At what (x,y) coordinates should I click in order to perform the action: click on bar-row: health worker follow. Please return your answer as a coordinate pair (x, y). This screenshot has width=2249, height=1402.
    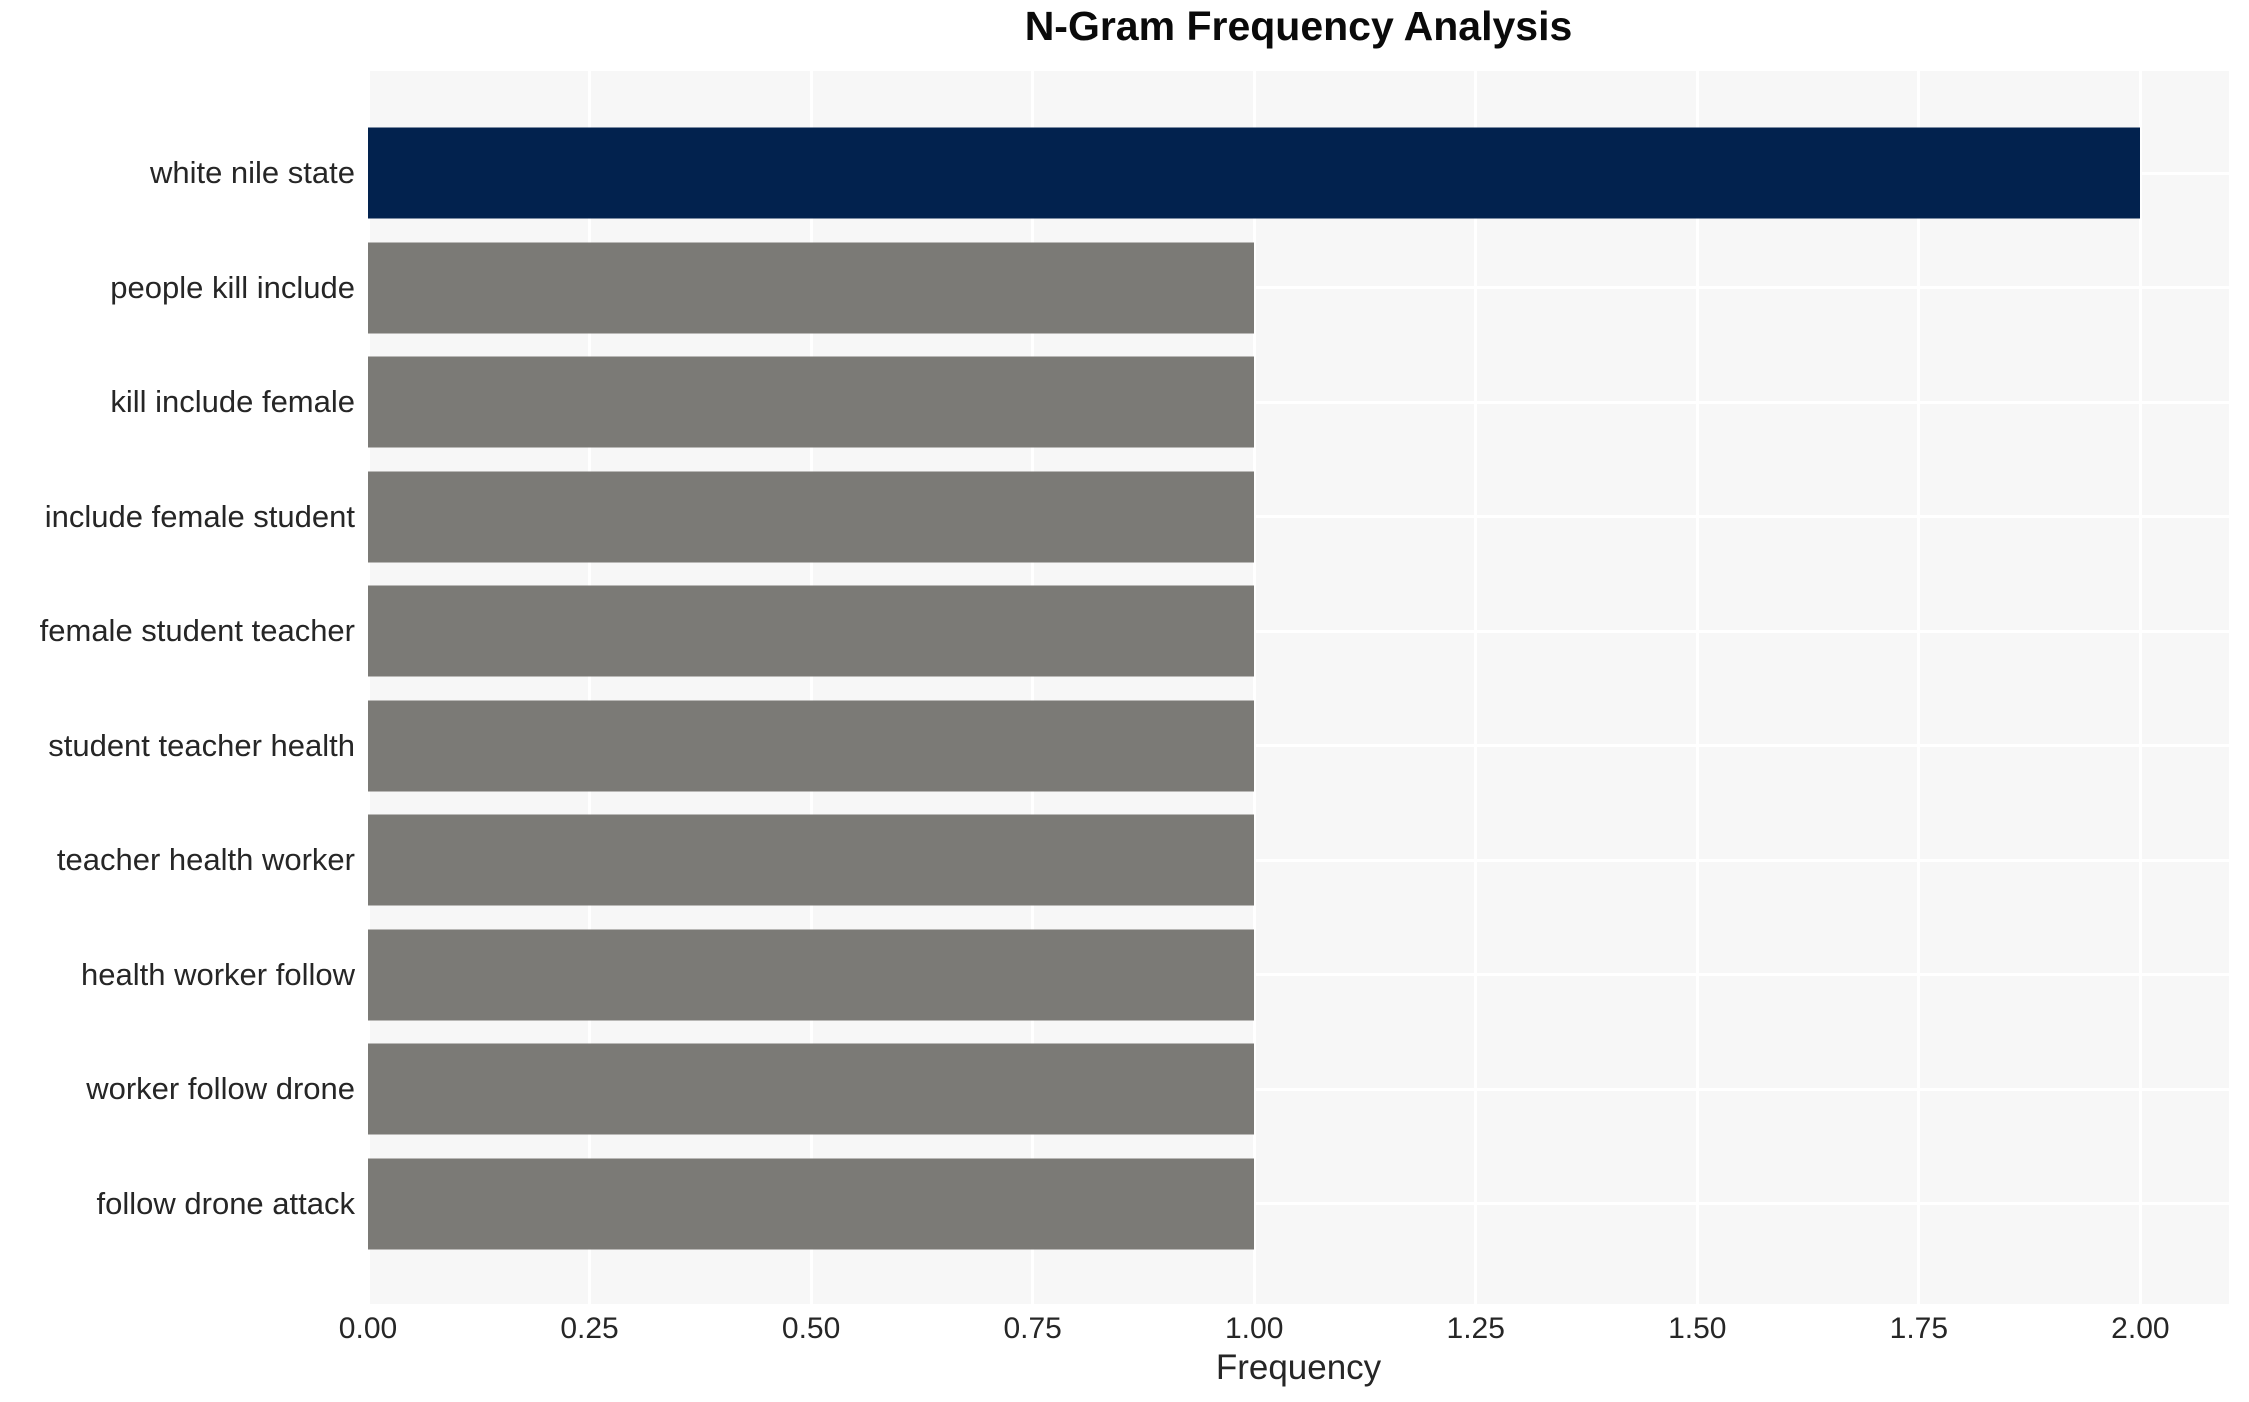
    Looking at the image, I should click on (1155, 975).